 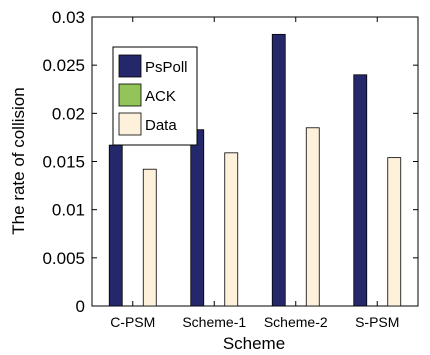 I want to click on legend-label: ACK, so click(x=160, y=96).